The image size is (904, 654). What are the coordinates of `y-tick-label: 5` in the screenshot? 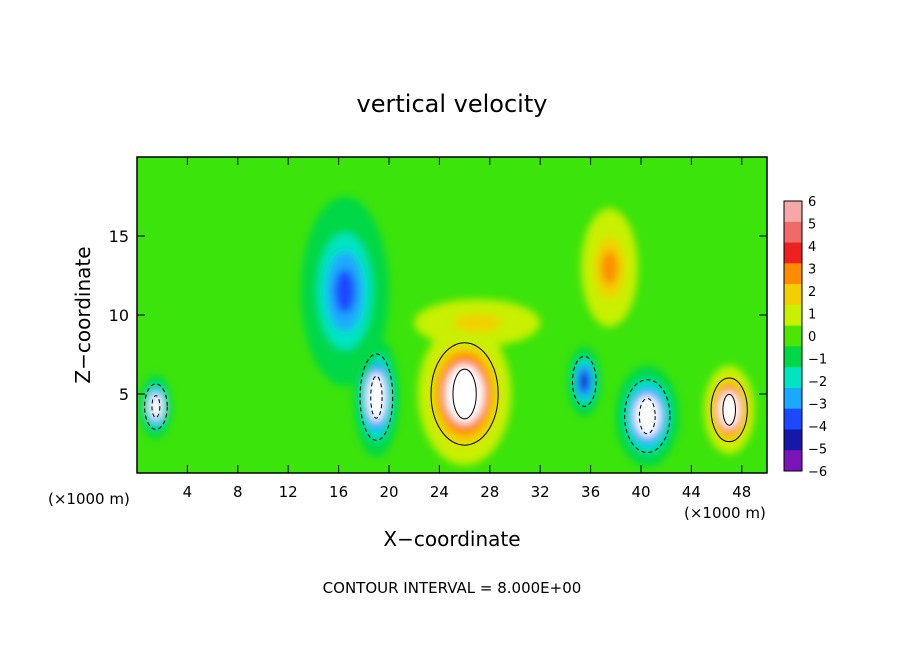 It's located at (124, 394).